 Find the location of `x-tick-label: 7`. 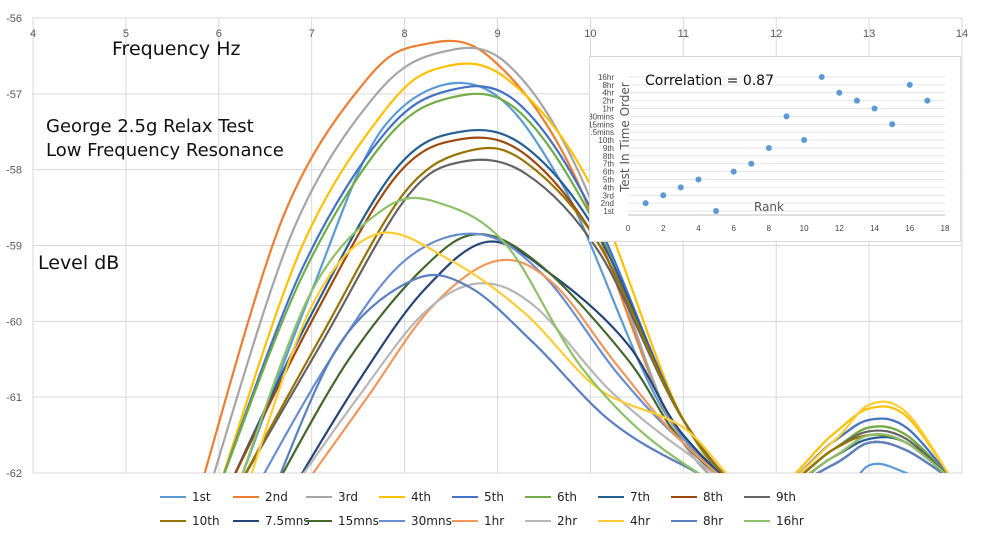

x-tick-label: 7 is located at coordinates (312, 34).